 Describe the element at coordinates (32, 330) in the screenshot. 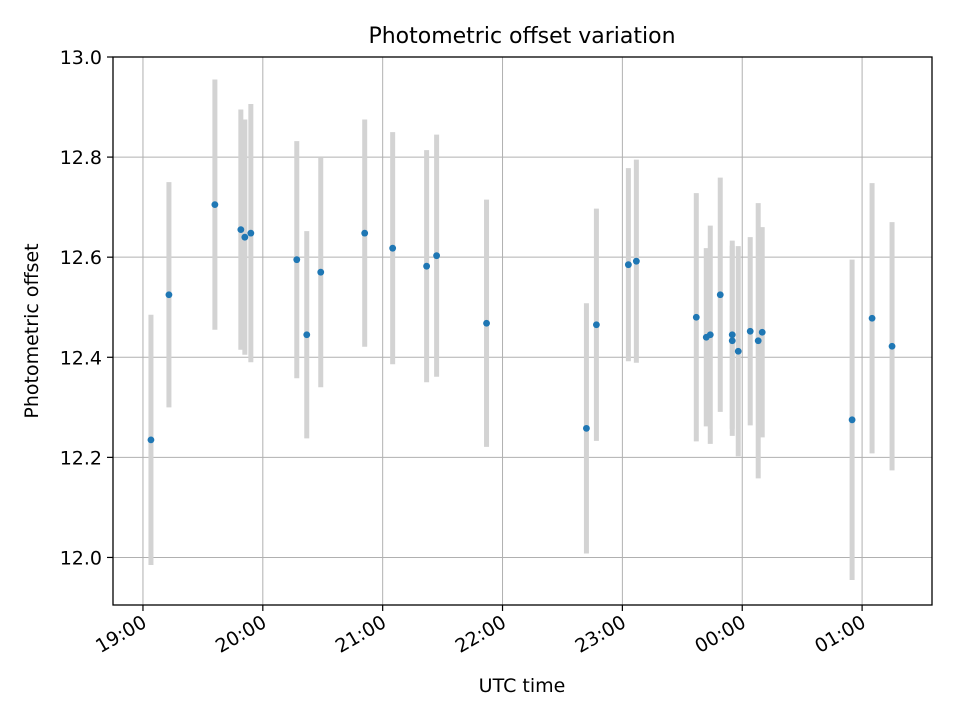

I see `y-axis-label: Photometric offset` at that location.